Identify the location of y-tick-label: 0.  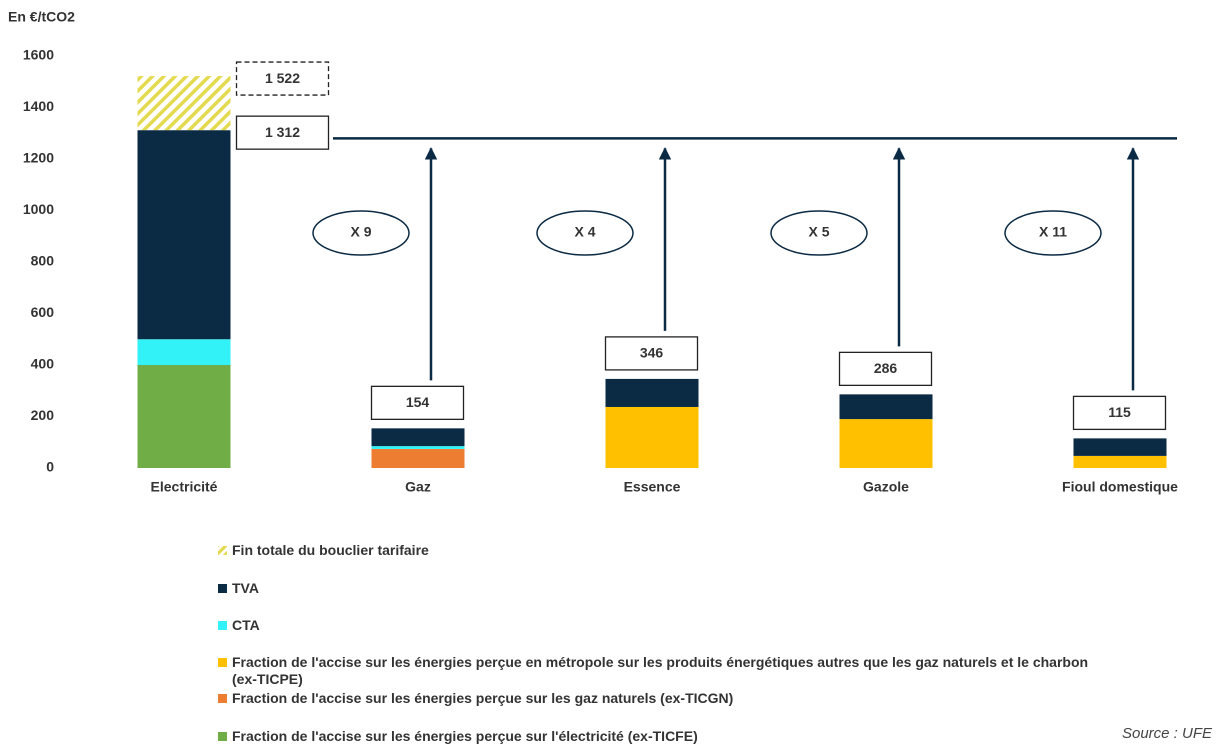
(50, 467).